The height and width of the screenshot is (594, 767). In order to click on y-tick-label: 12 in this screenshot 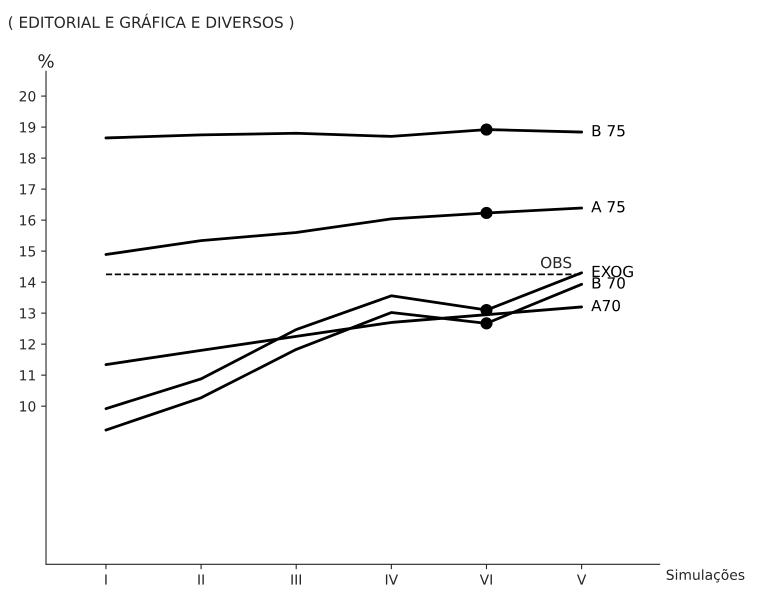, I will do `click(27, 344)`.